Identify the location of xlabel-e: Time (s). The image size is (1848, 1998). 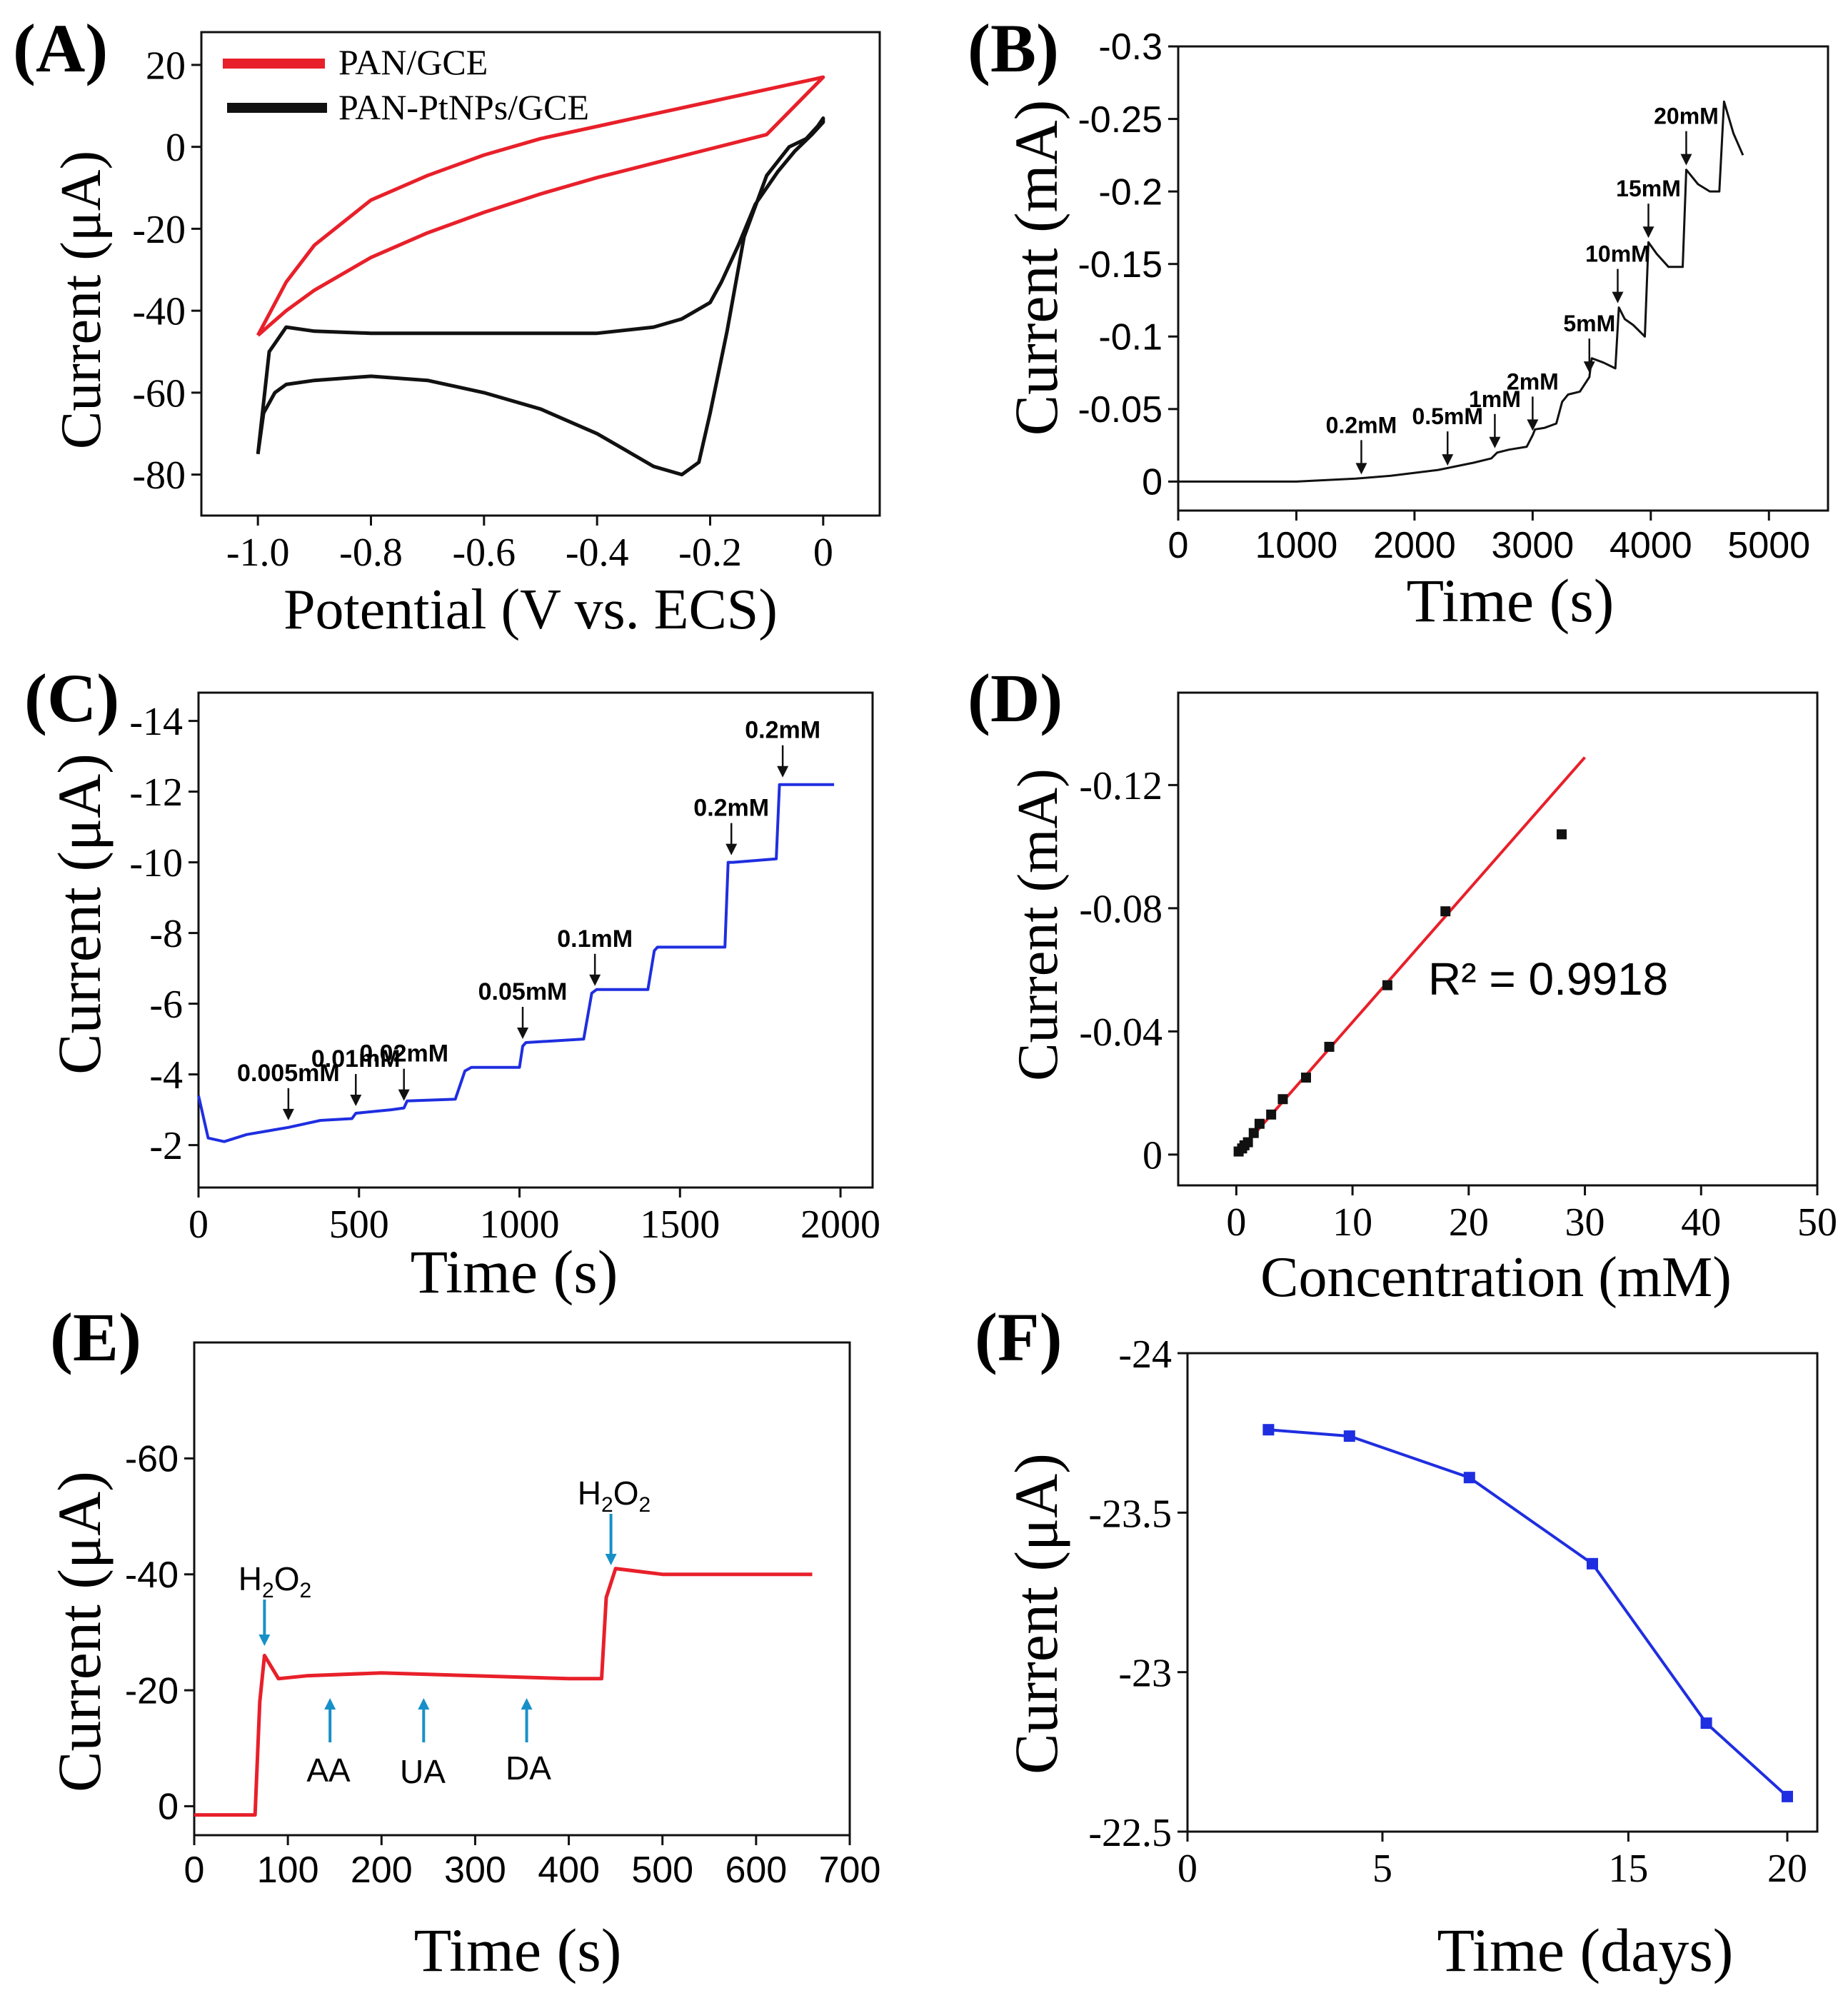
(518, 1950).